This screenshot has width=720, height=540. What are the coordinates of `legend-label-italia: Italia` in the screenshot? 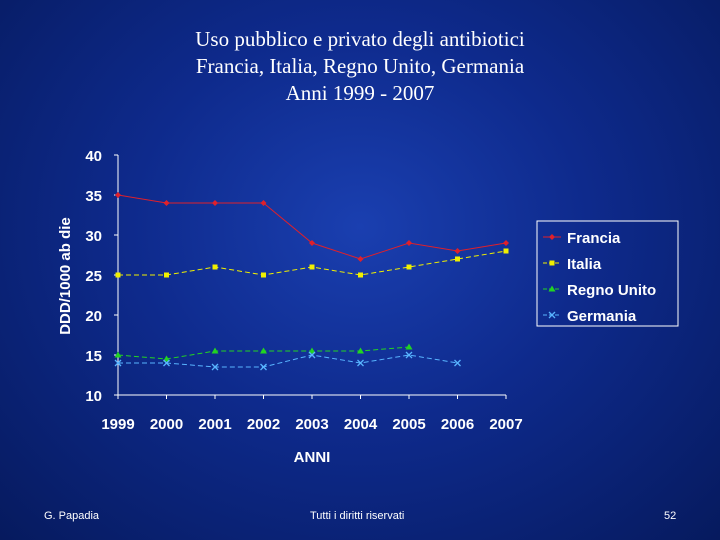 It's located at (584, 264).